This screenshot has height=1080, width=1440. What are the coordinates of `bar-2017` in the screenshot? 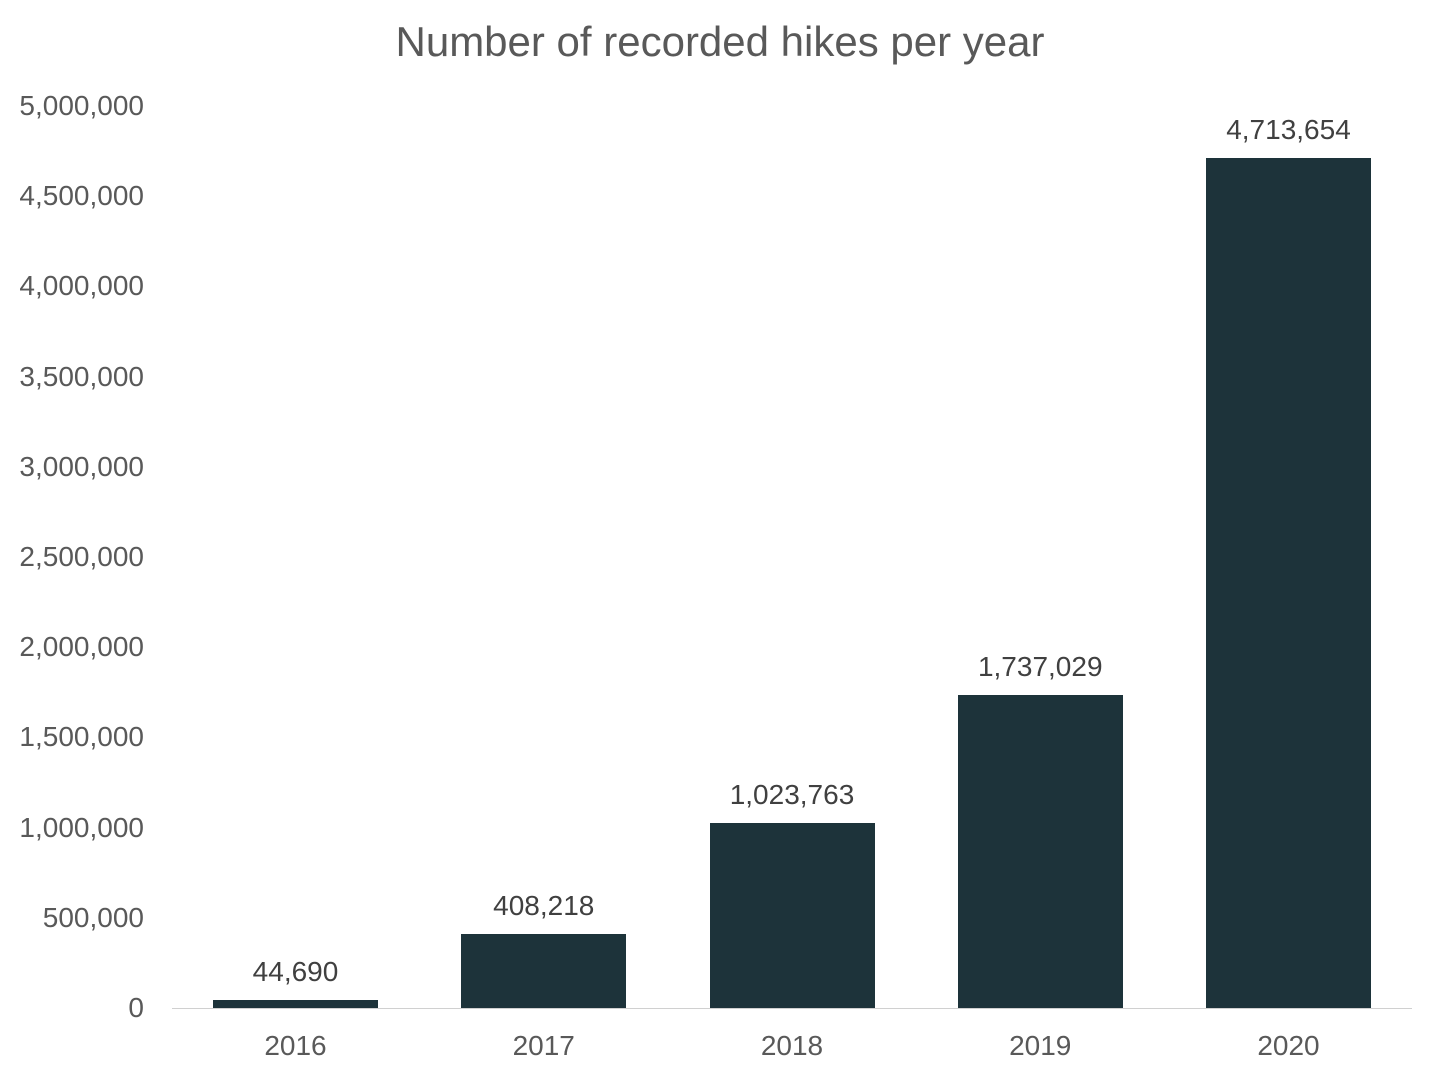 It's located at (544, 971).